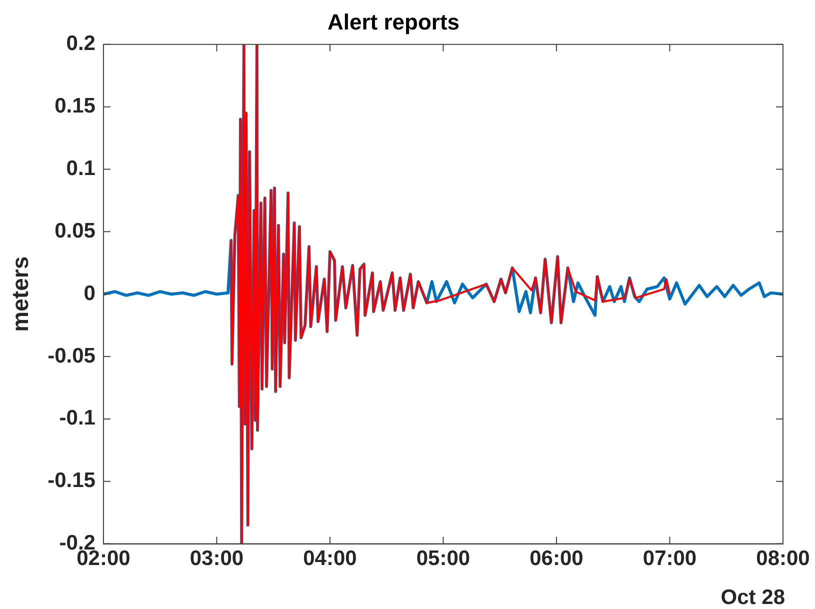 This screenshot has height=609, width=815. Describe the element at coordinates (81, 44) in the screenshot. I see `y-tick-label: 0.2` at that location.